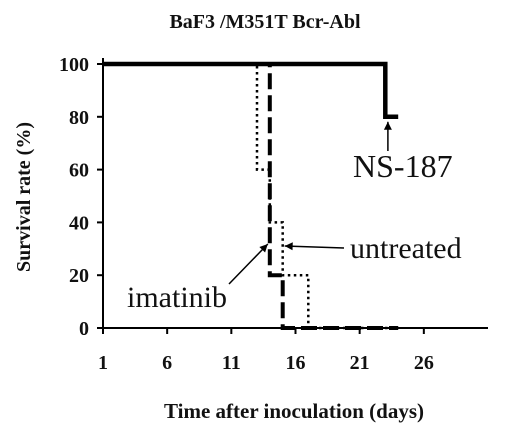  I want to click on annotation-ns-187: NS-187, so click(403, 166).